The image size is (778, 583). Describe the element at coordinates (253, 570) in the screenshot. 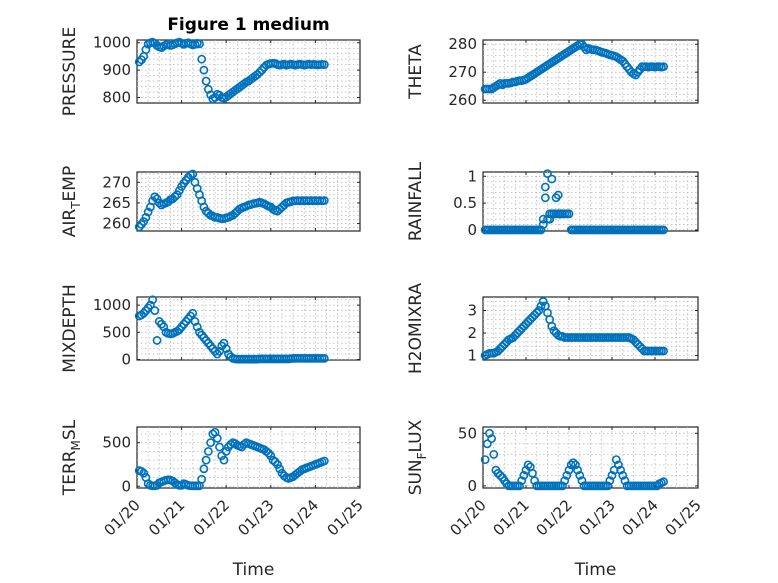

I see `x-axis-label: Time` at that location.